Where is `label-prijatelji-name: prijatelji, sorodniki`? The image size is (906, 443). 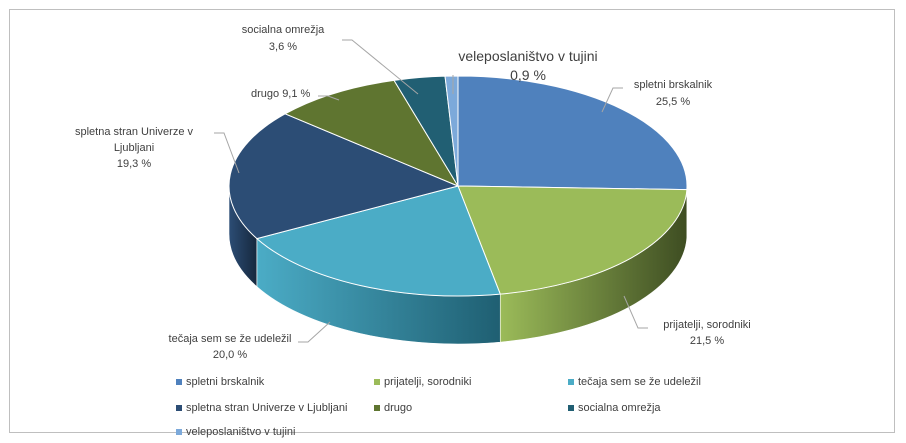
label-prijatelji-name: prijatelji, sorodniki is located at coordinates (706, 325).